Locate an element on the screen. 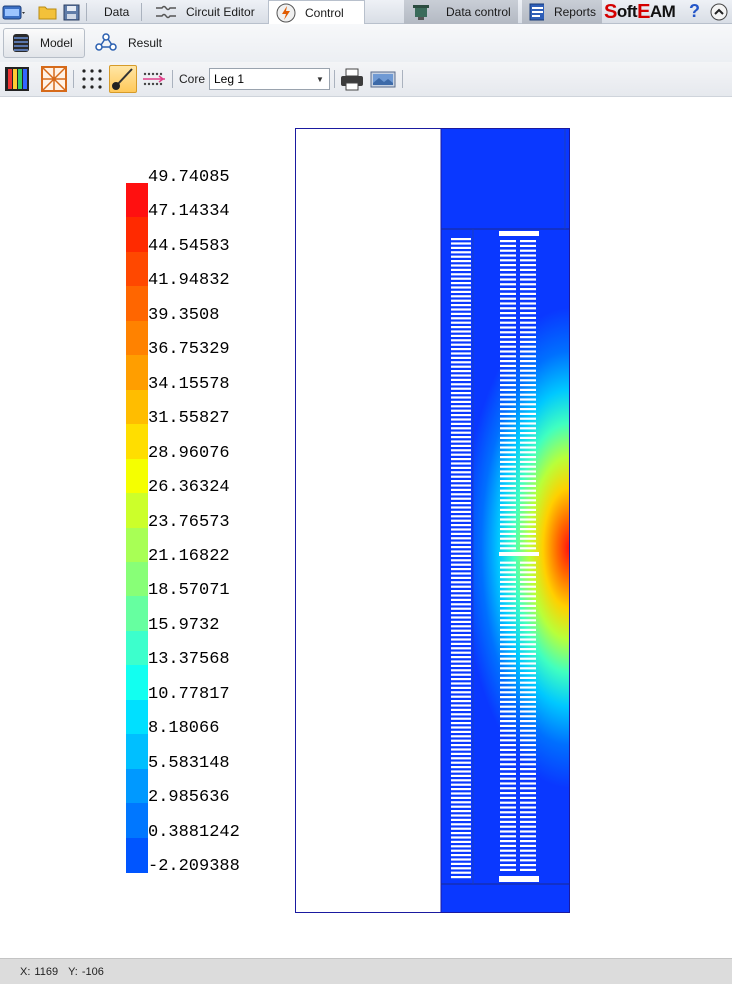 The width and height of the screenshot is (732, 984). open-file-button is located at coordinates (48, 12).